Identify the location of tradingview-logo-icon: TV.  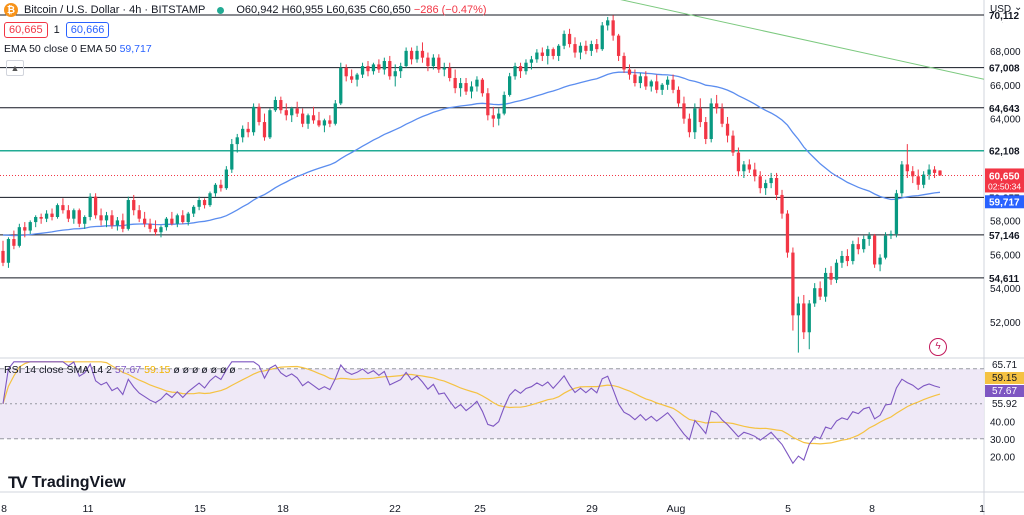
(18, 482).